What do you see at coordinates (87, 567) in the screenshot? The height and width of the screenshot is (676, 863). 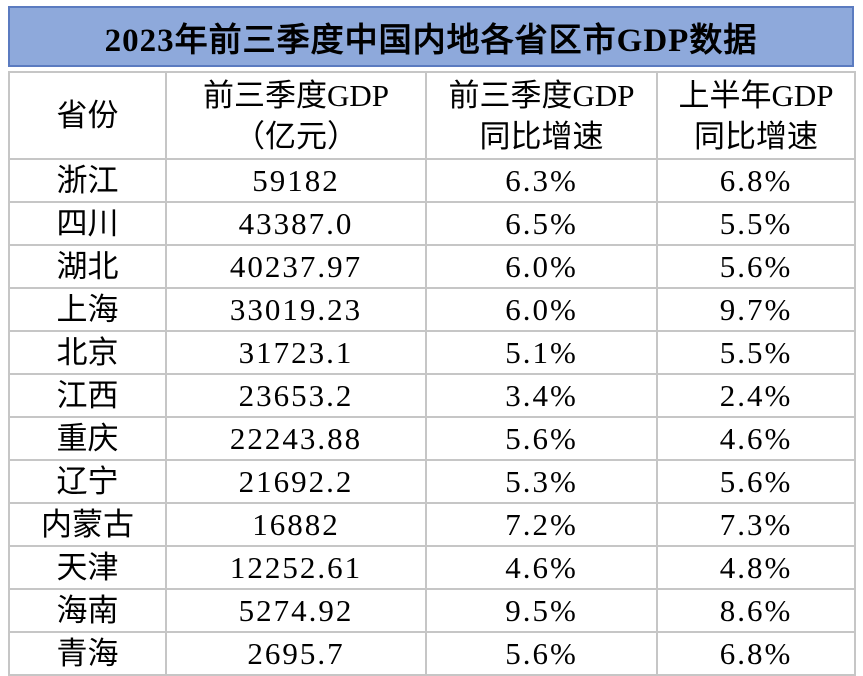 I see `province-cell: 天津` at bounding box center [87, 567].